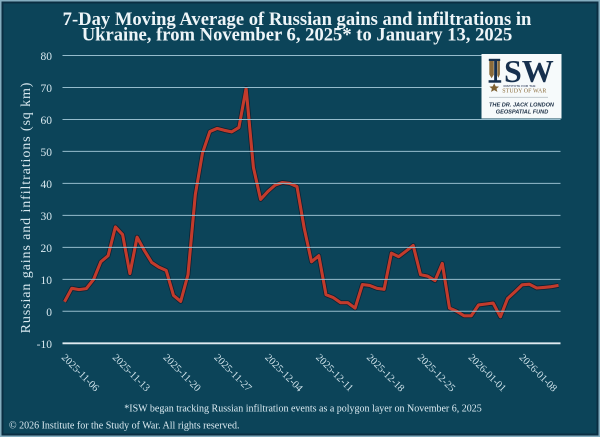 The width and height of the screenshot is (600, 437). Describe the element at coordinates (47, 281) in the screenshot. I see `svg-text: 10` at that location.